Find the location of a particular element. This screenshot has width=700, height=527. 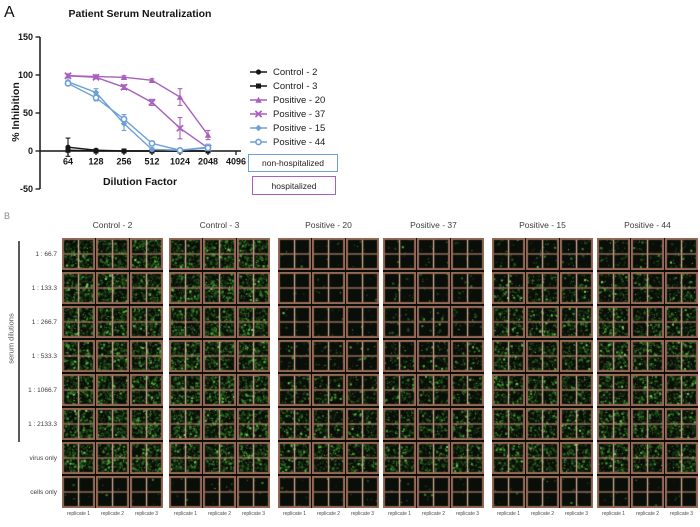

legend-item: Positive - 15 is located at coordinates (287, 128).